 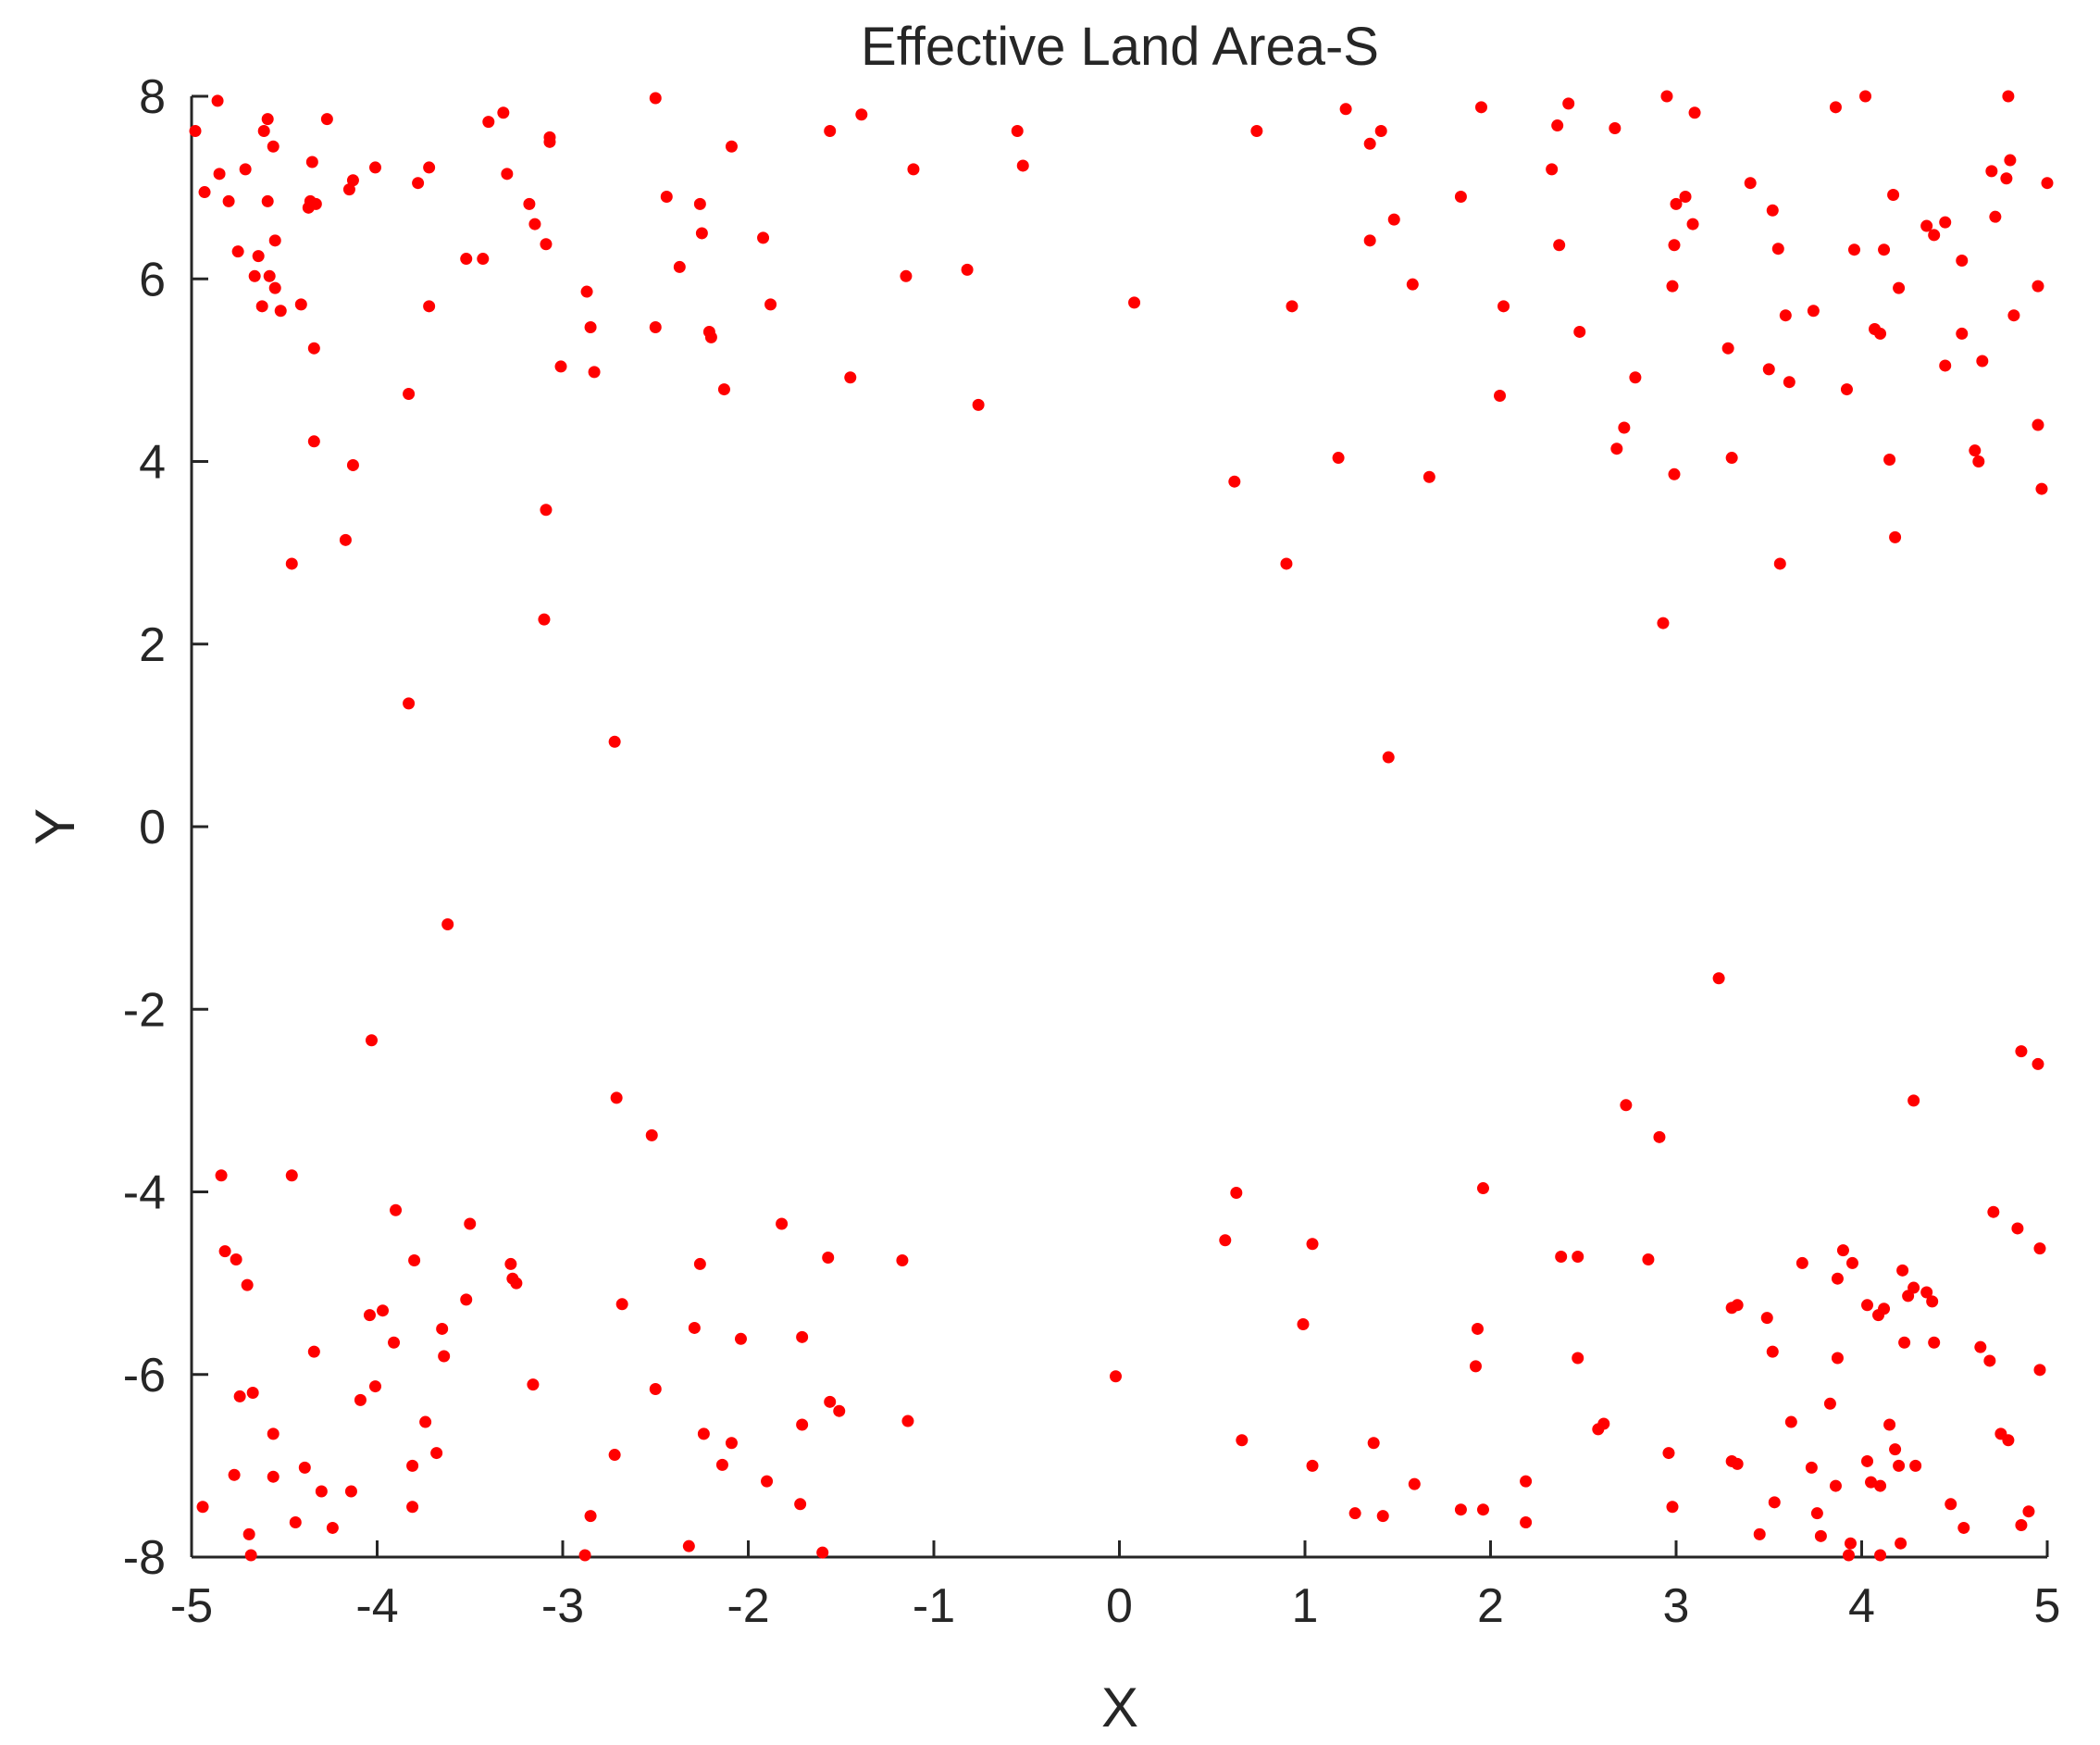 I want to click on x-axis-ticks: -5 -4 -3 -2 -1 0 1 2 3 4 5, so click(x=1115, y=1587).